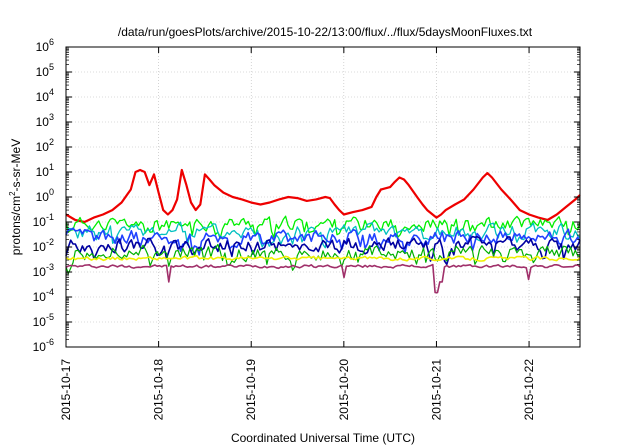  I want to click on y-tick-label: 10⁴, so click(45, 95).